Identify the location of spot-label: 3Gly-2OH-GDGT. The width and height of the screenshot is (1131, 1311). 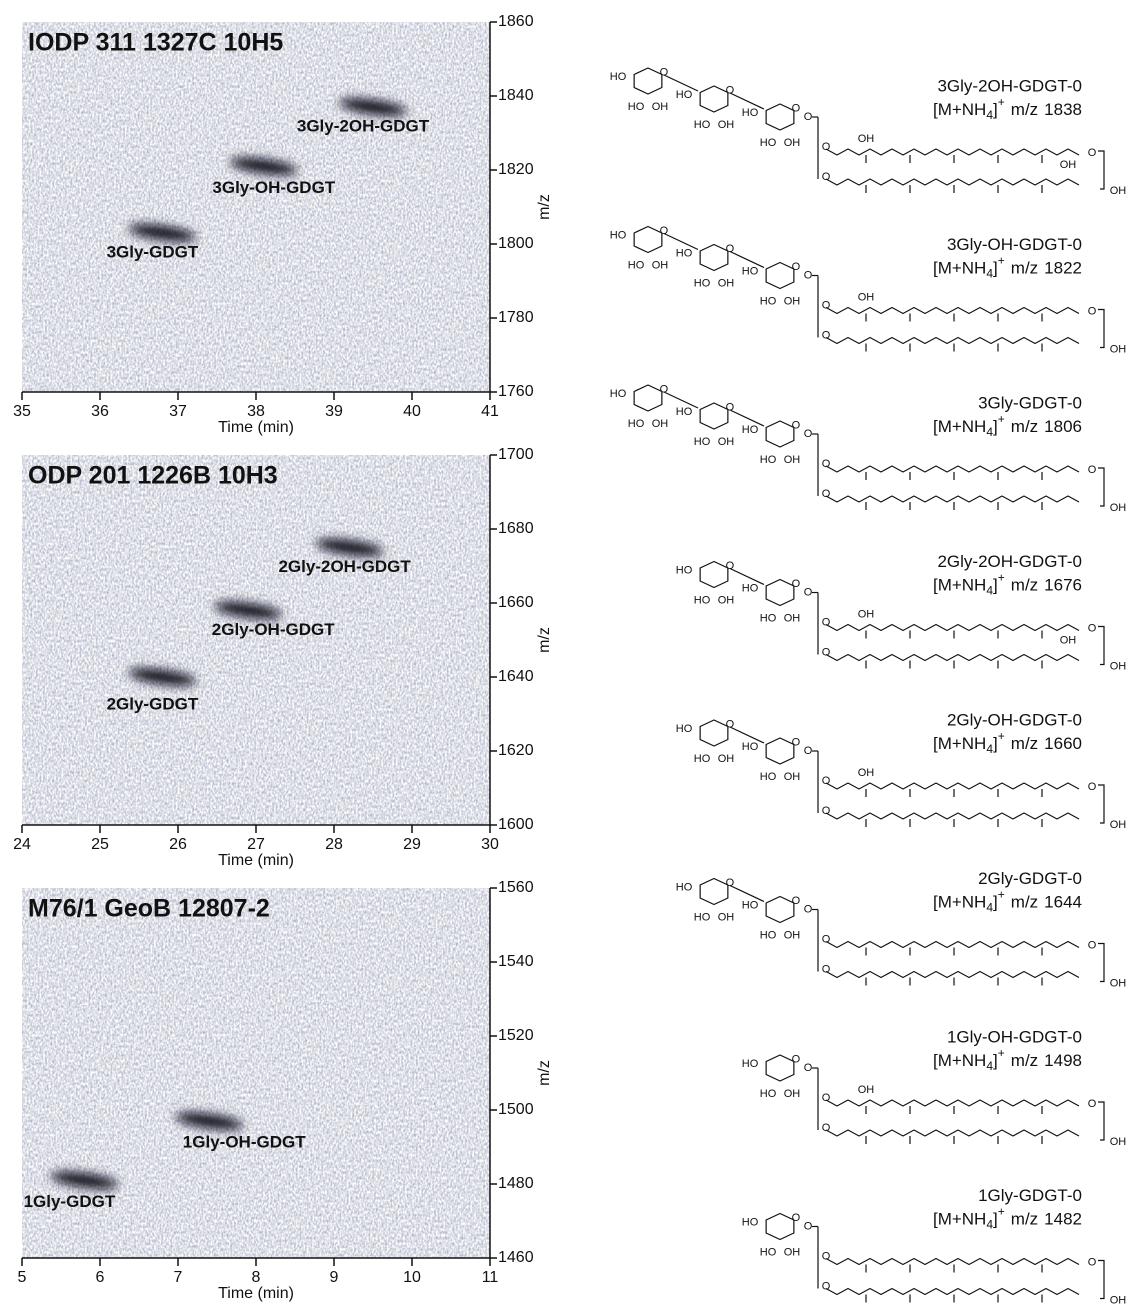
(363, 126).